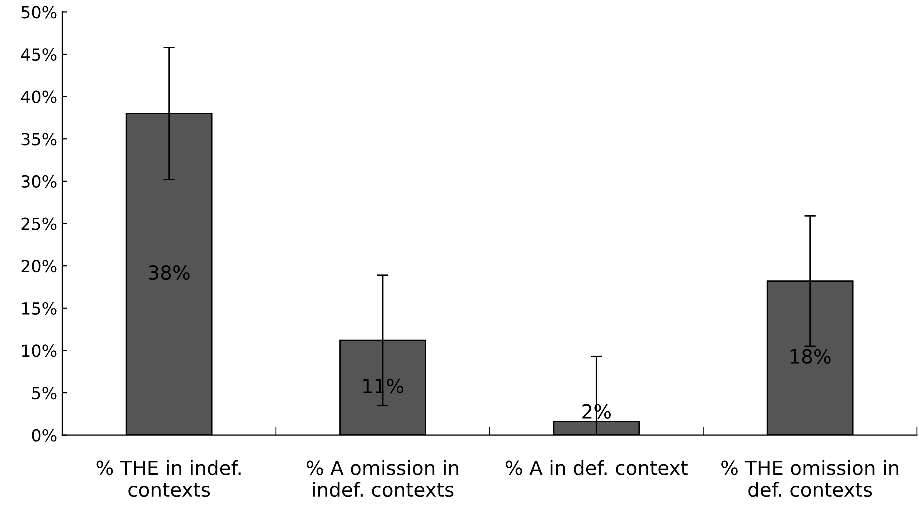  I want to click on y-tick-label: 20%, so click(39, 266).